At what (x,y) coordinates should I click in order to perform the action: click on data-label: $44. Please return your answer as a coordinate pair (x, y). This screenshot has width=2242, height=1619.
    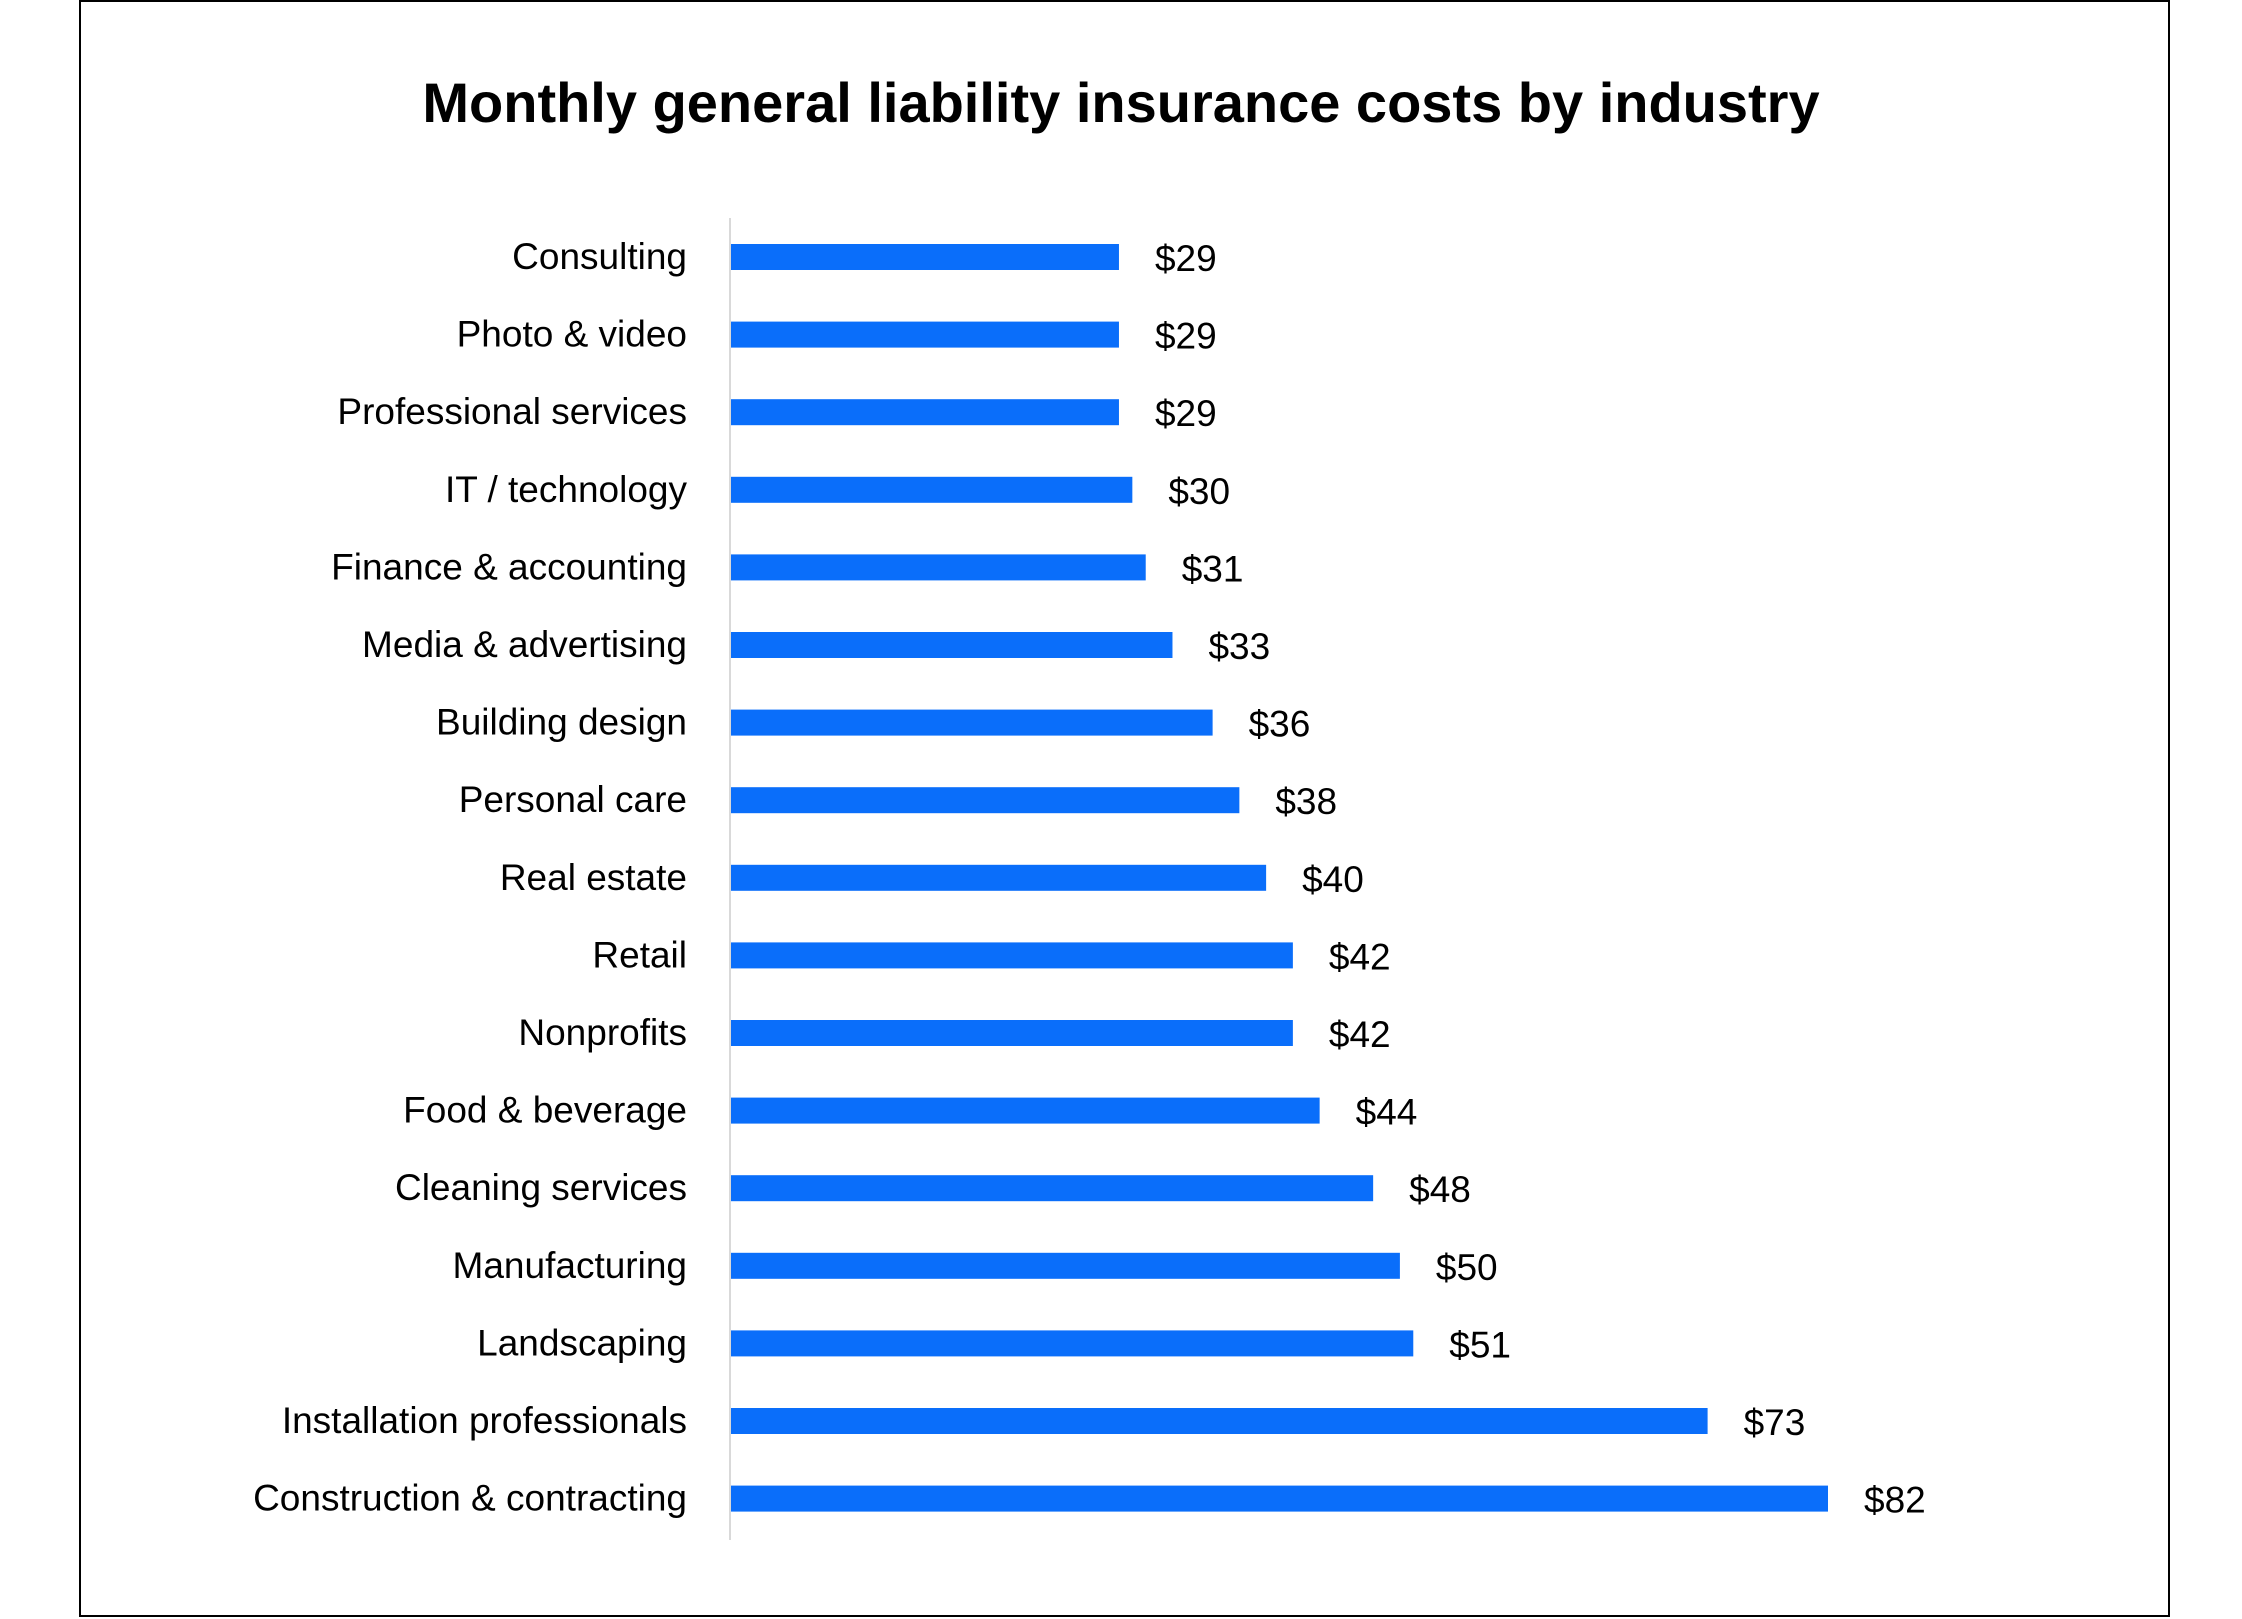
    Looking at the image, I should click on (1387, 1112).